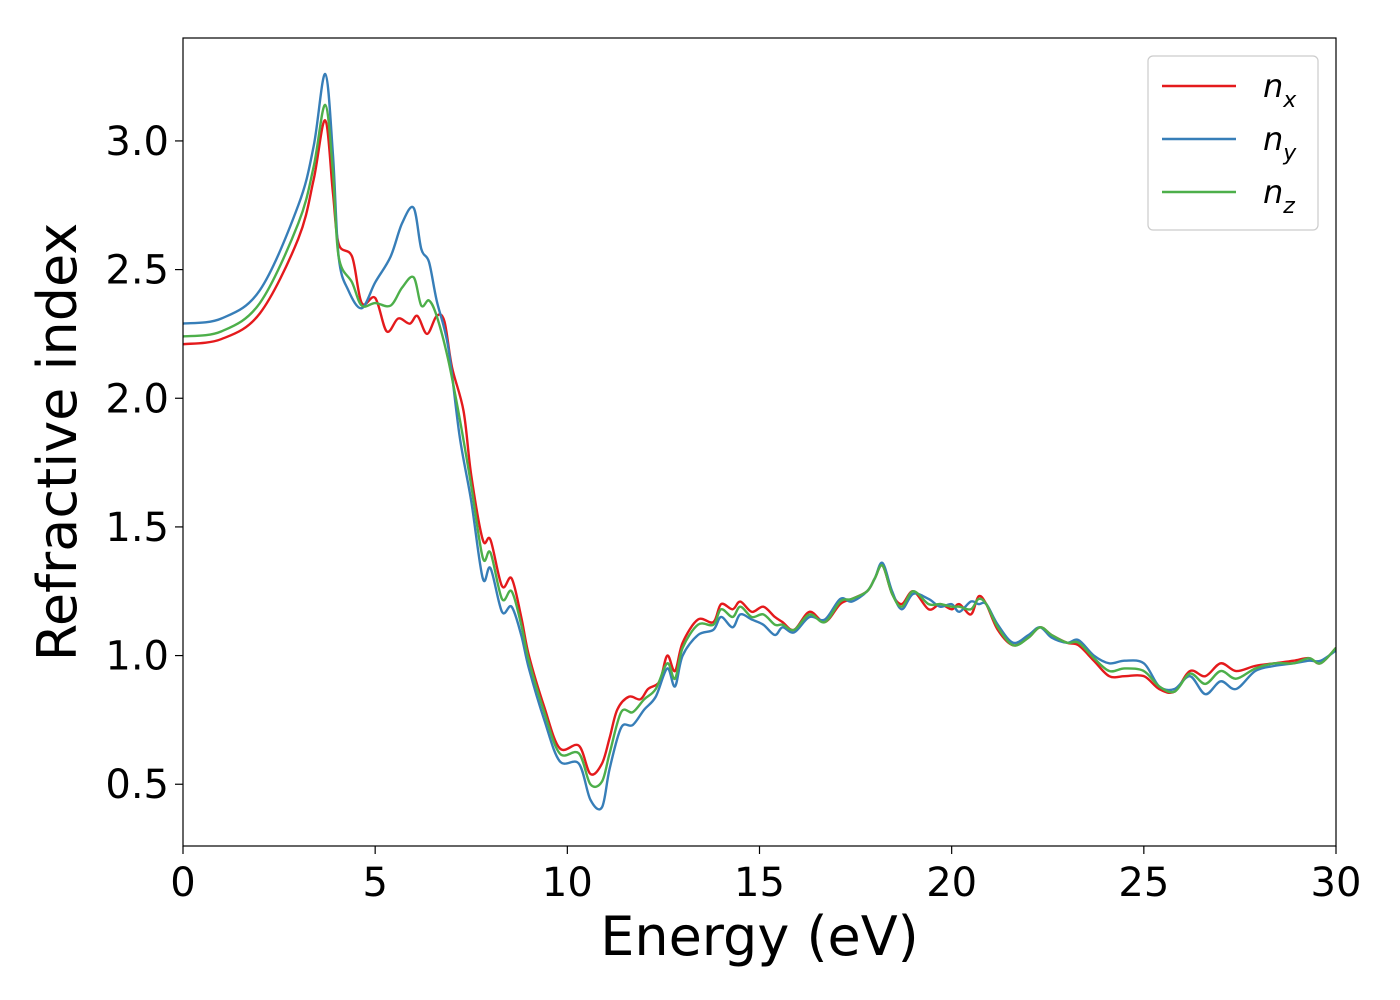  I want to click on y-axis-title: Refractive index, so click(57, 442).